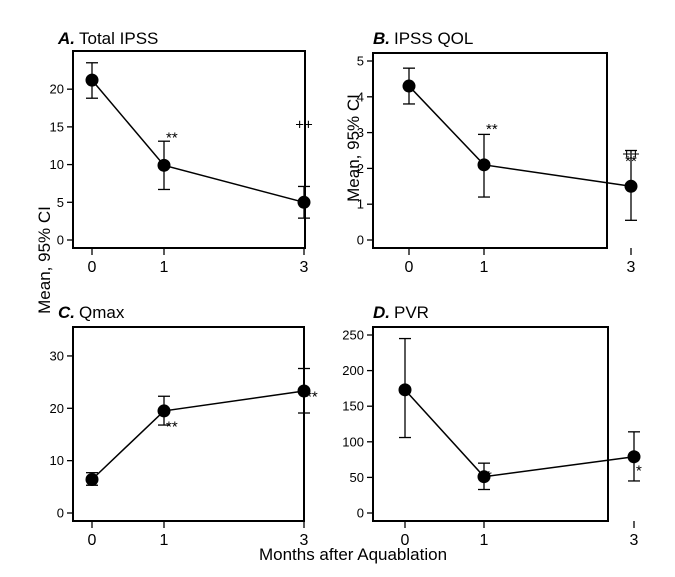 The height and width of the screenshot is (577, 675). I want to click on panel-title-text: Qmax, so click(102, 312).